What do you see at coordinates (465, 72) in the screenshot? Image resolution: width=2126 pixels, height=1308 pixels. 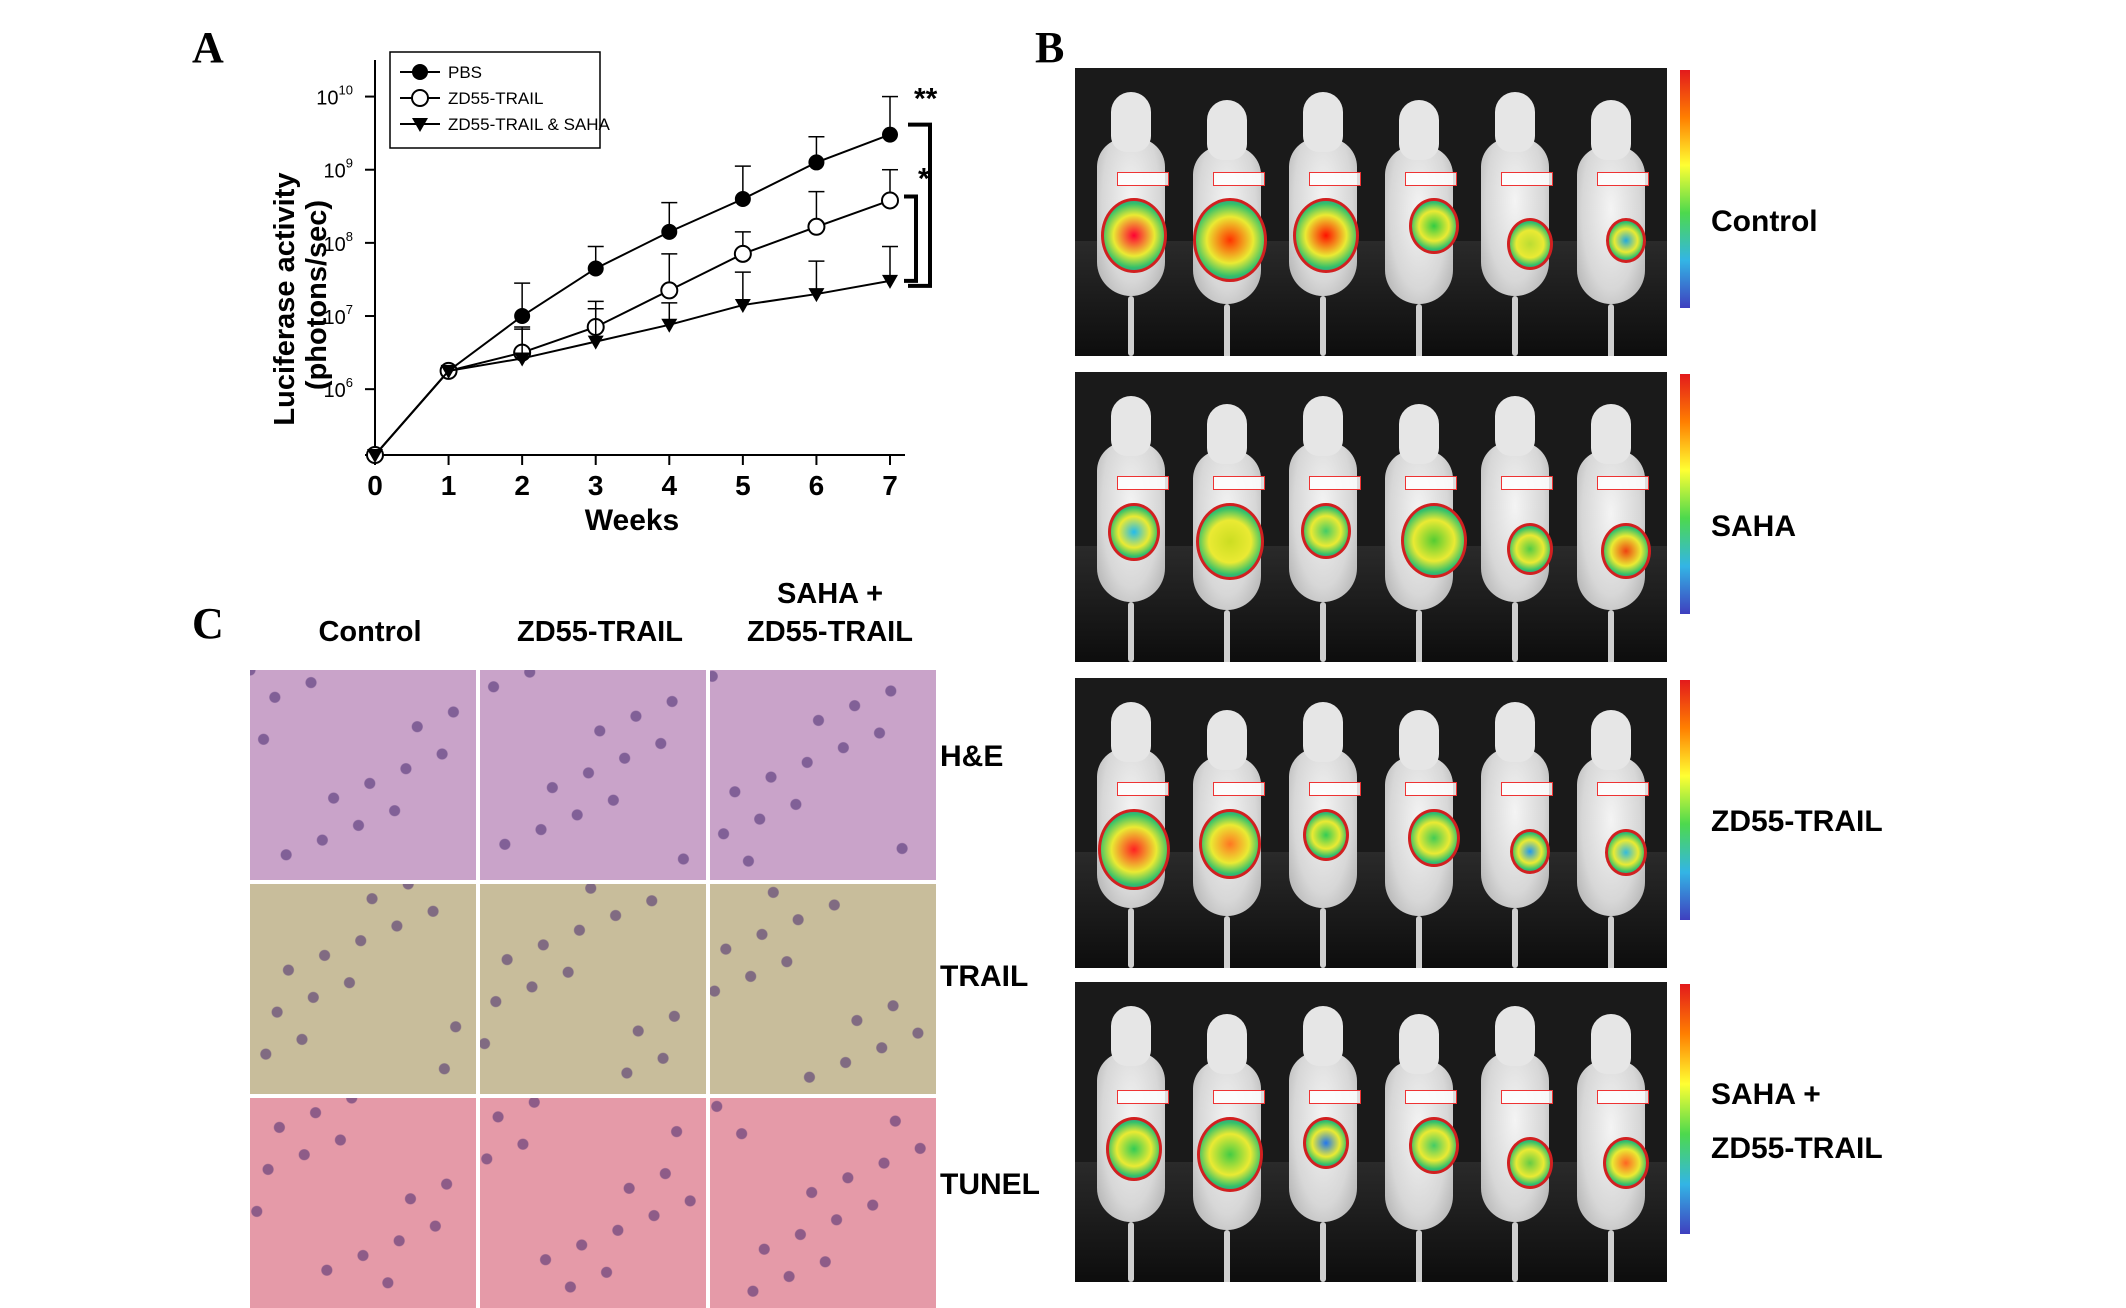 I see `legend-label: PBS` at bounding box center [465, 72].